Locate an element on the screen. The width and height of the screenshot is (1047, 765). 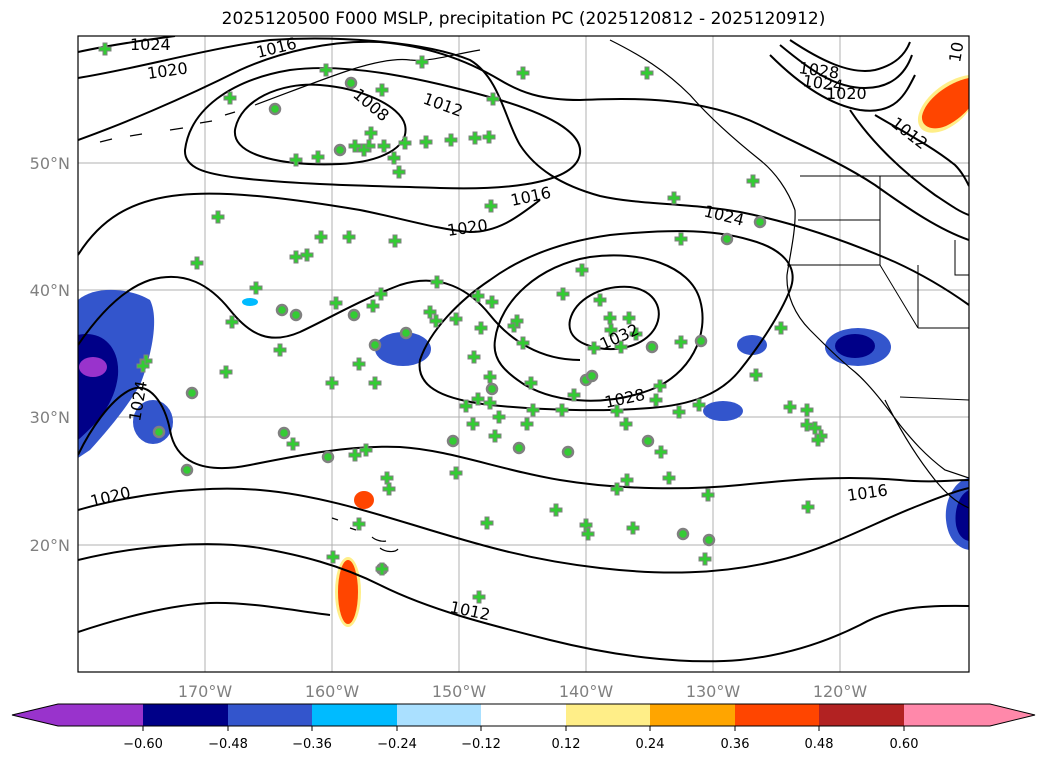
colorbar-segments is located at coordinates (523, 715).